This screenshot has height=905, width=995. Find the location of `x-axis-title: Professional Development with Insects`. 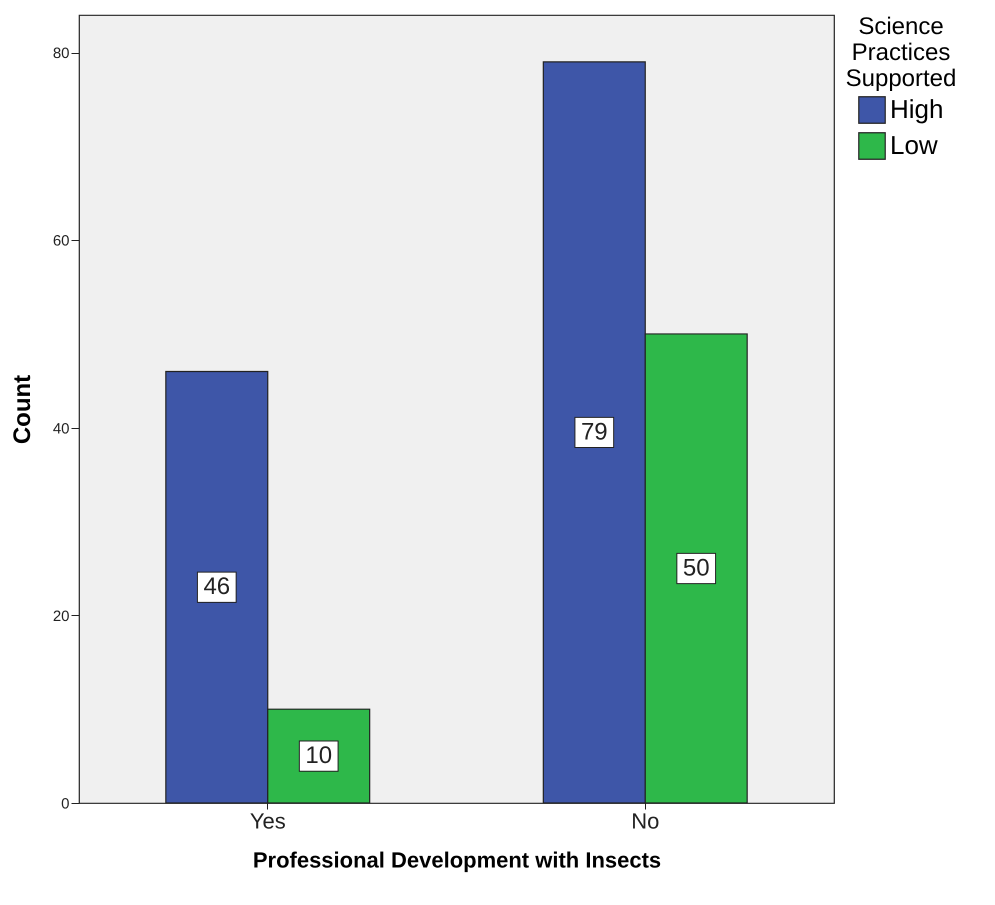

x-axis-title: Professional Development with Insects is located at coordinates (457, 860).